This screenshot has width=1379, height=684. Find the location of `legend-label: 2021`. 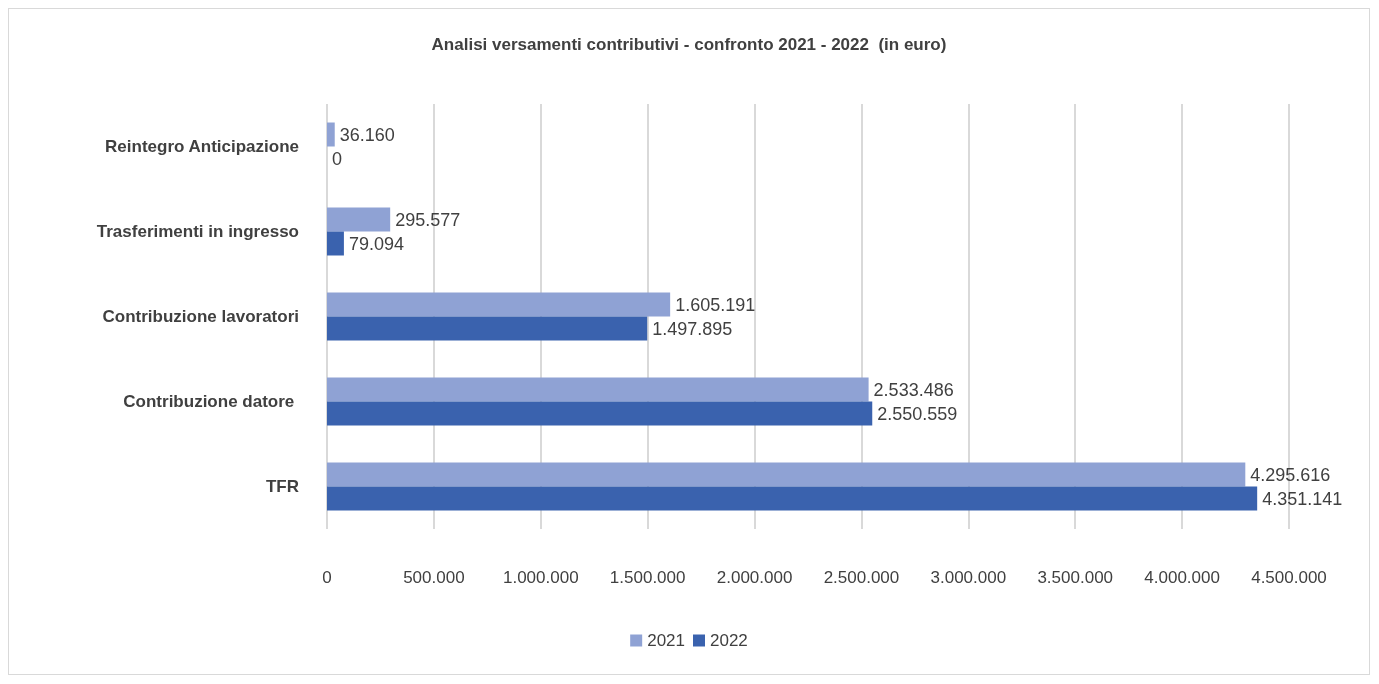

legend-label: 2021 is located at coordinates (666, 640).